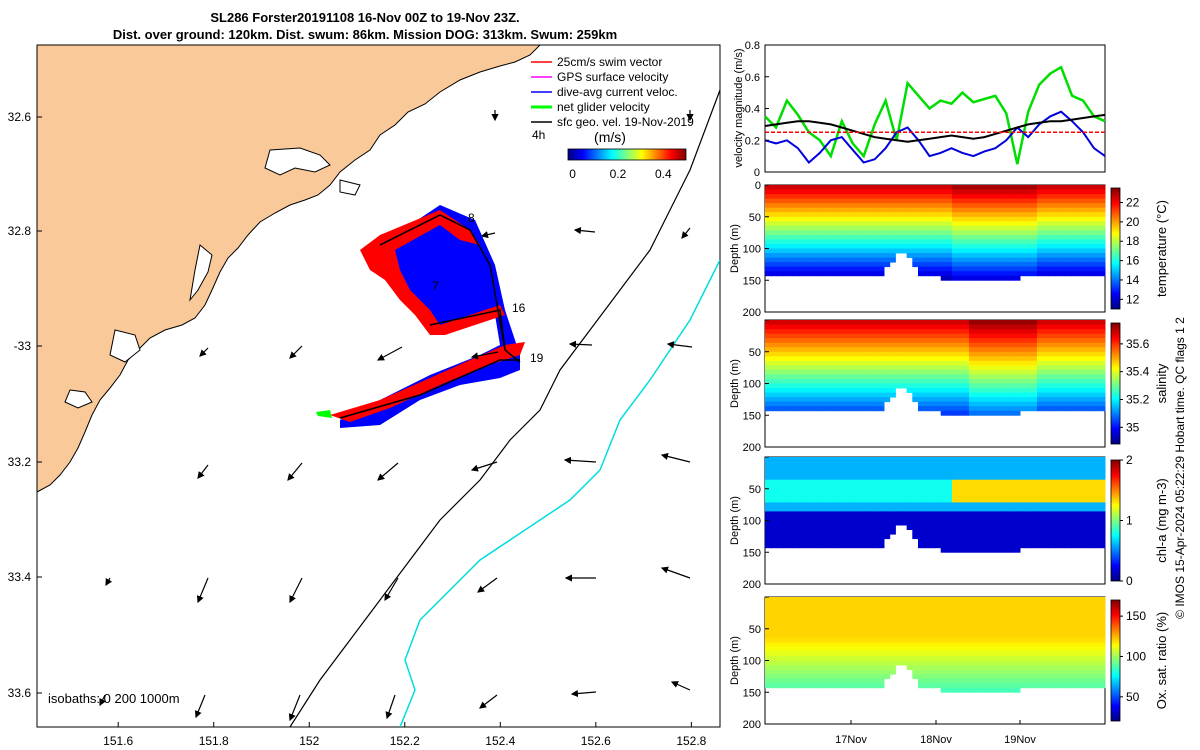 The image size is (1200, 750). I want to click on map-y-tick-label: 32.6, so click(20, 117).